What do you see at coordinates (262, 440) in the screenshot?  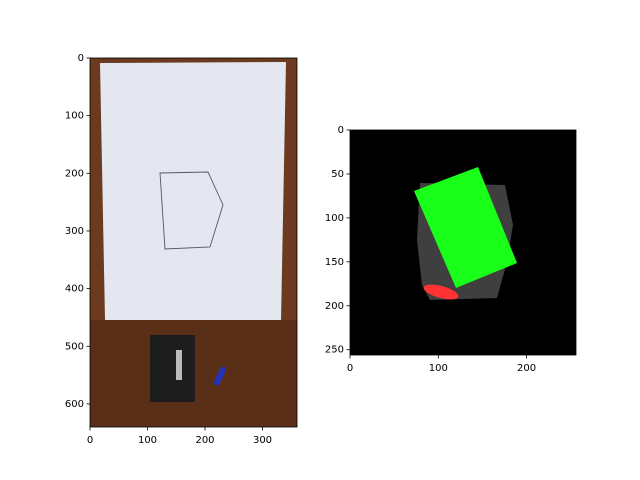 I see `x-tick-label: 300` at bounding box center [262, 440].